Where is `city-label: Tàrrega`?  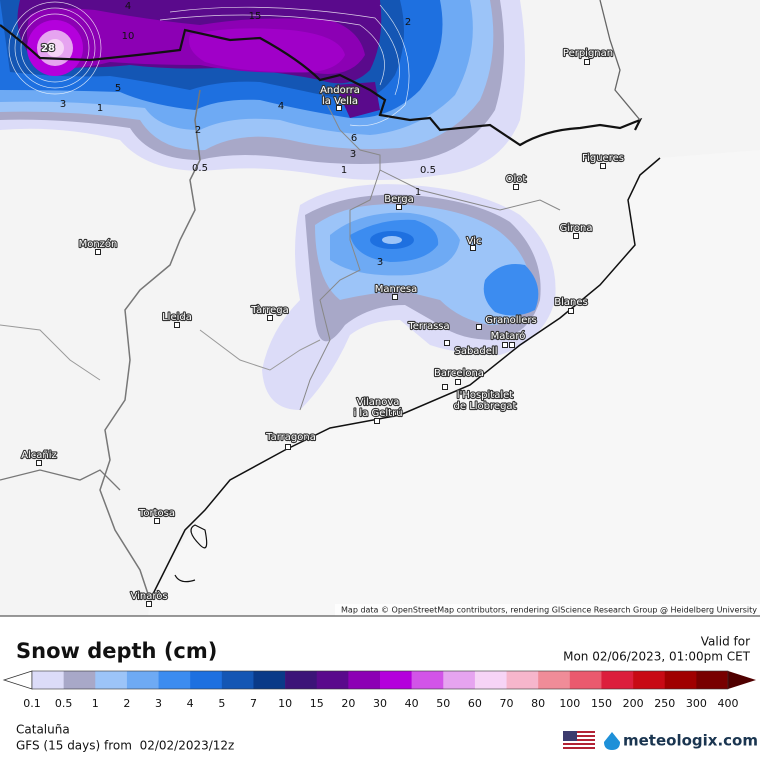 city-label: Tàrrega is located at coordinates (269, 310).